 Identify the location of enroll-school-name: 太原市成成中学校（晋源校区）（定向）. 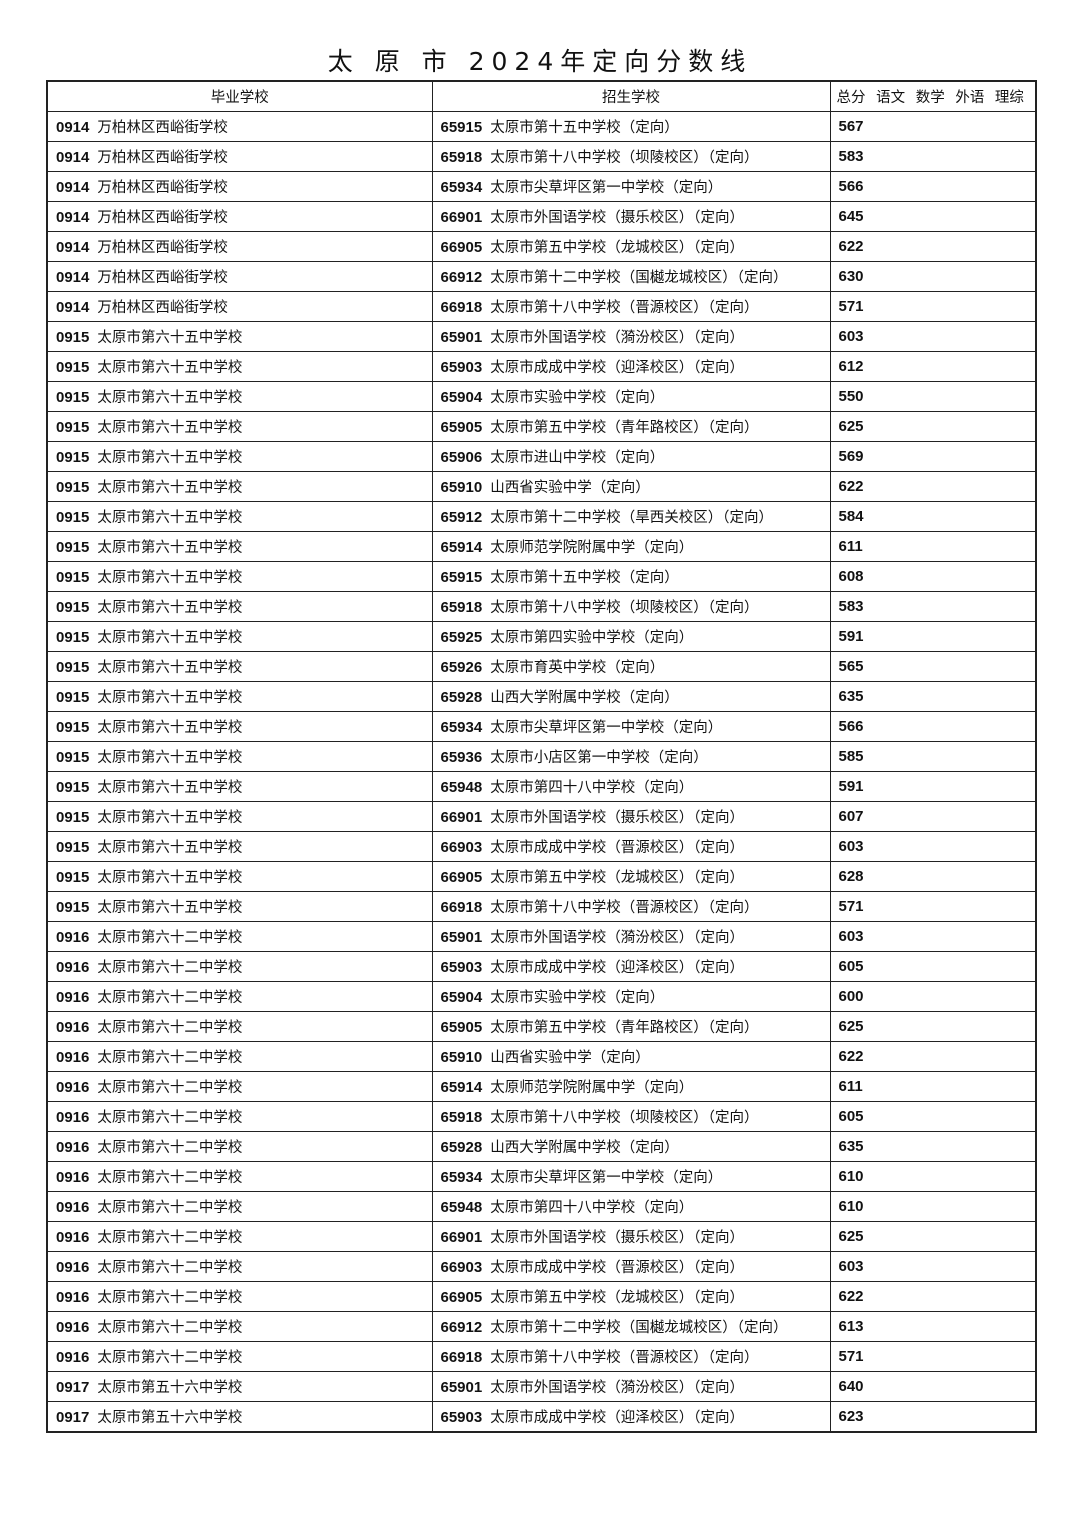
(617, 848).